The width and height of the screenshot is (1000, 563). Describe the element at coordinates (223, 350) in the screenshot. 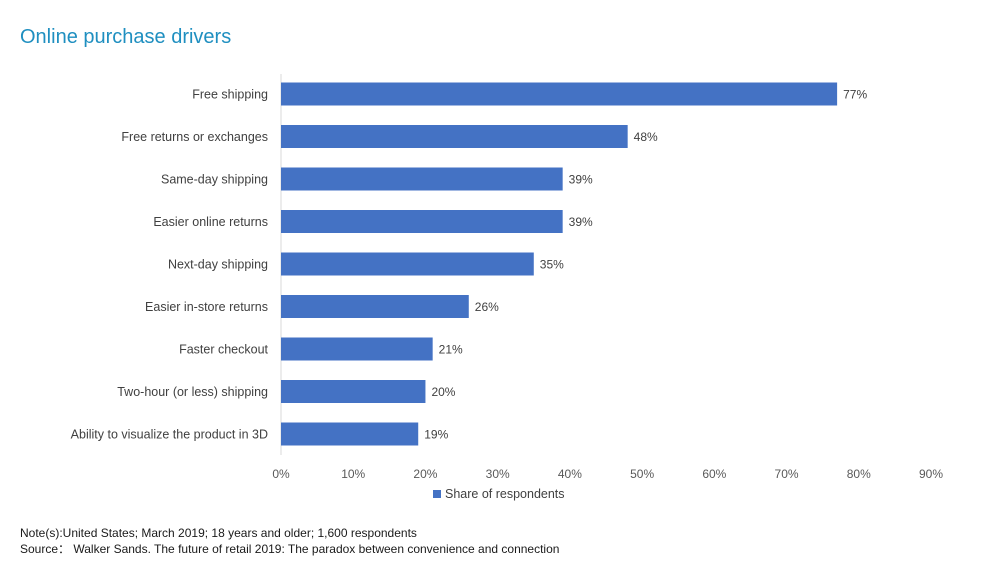

I see `category-label: Faster checkout` at that location.